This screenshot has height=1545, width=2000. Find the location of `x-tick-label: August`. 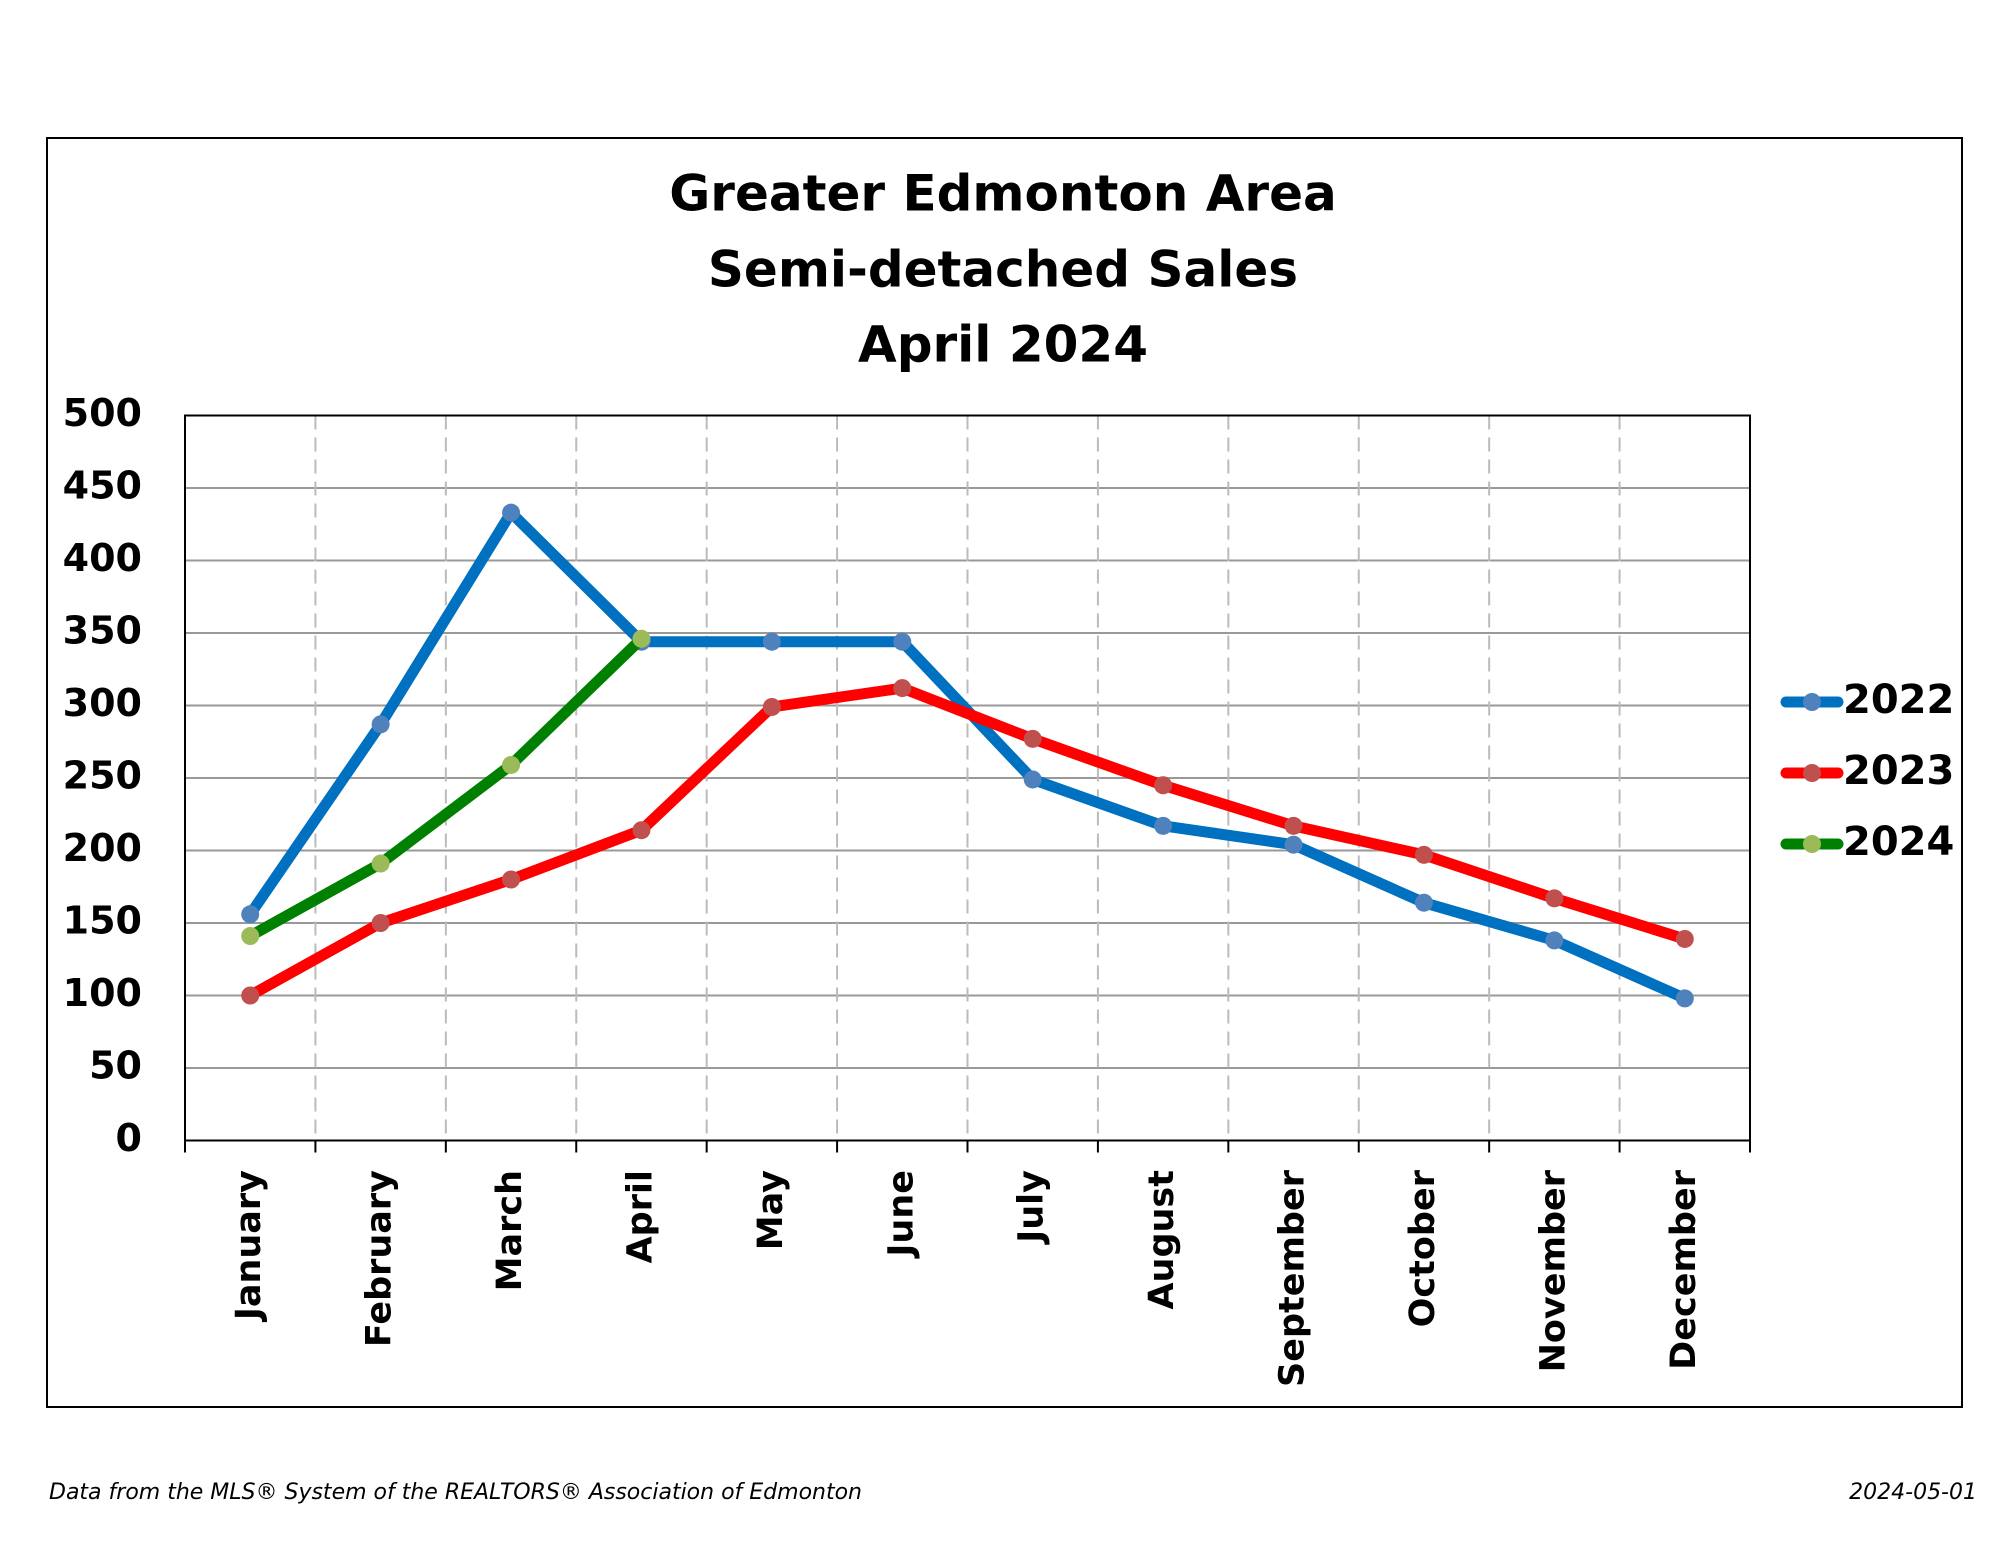

x-tick-label: August is located at coordinates (1162, 1240).